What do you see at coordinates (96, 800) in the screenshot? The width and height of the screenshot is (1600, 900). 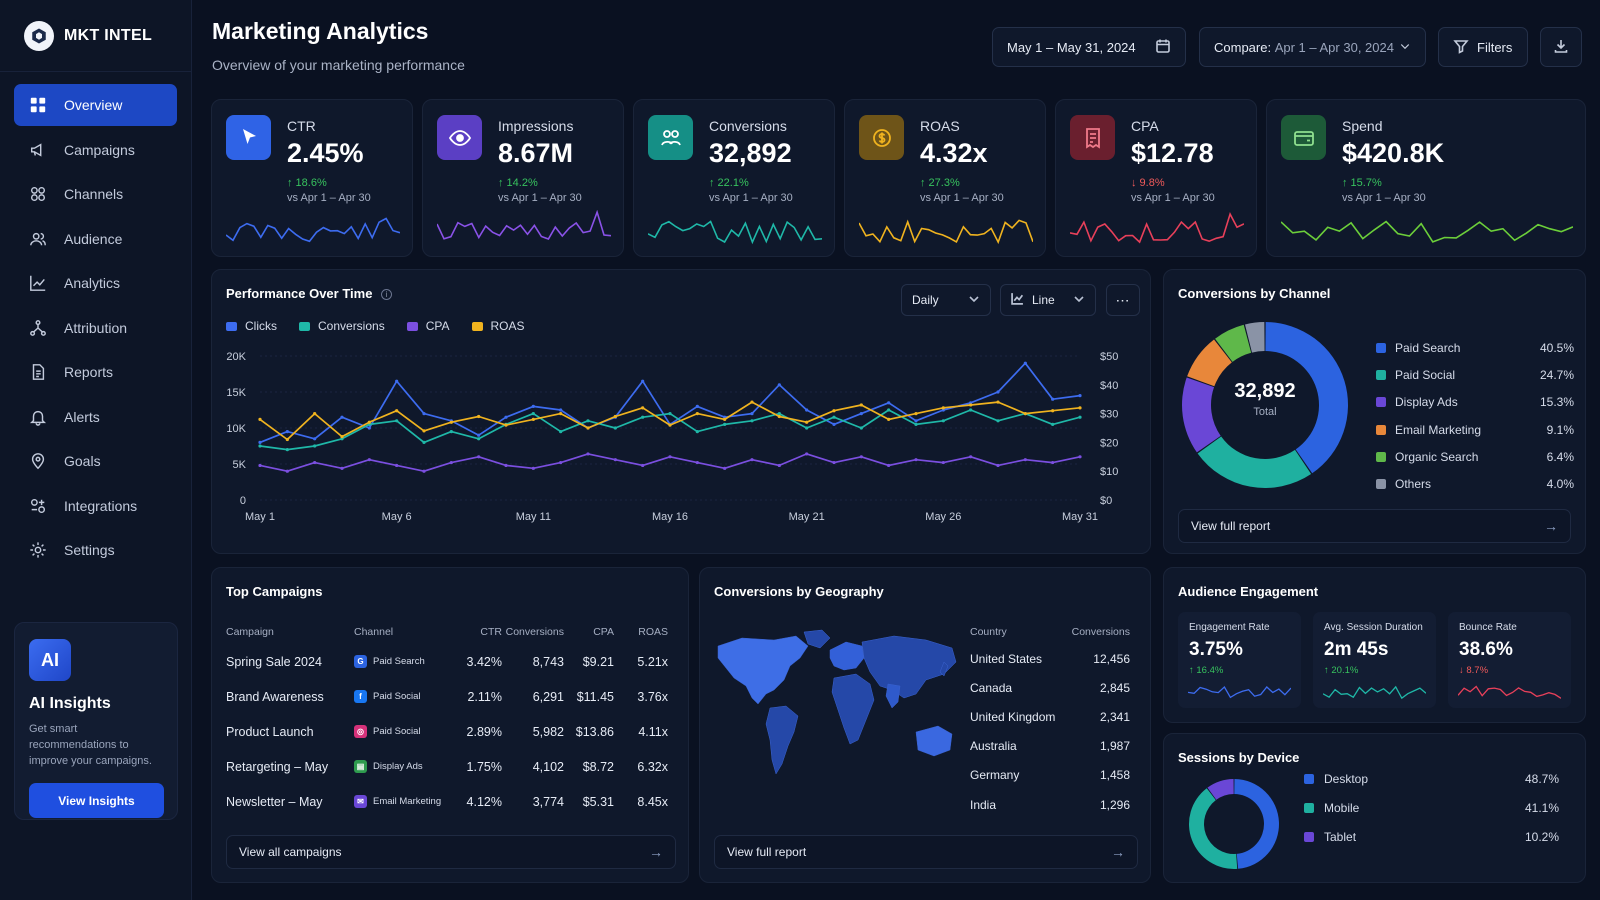 I see `view-insights-button: View Insights` at bounding box center [96, 800].